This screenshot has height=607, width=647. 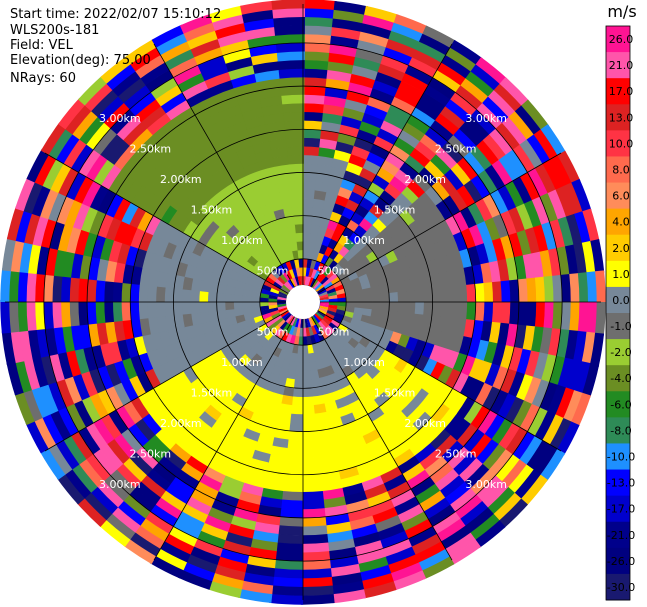 I want to click on range-ring-label: 2.50km, so click(x=456, y=148).